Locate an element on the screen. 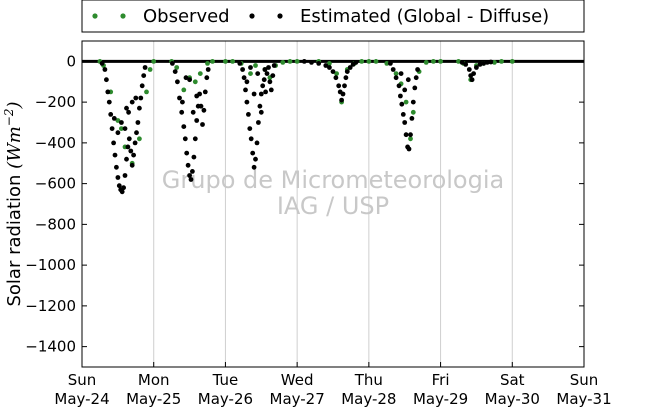 The width and height of the screenshot is (650, 409). legend-estimated-marker is located at coordinates (252, 16).